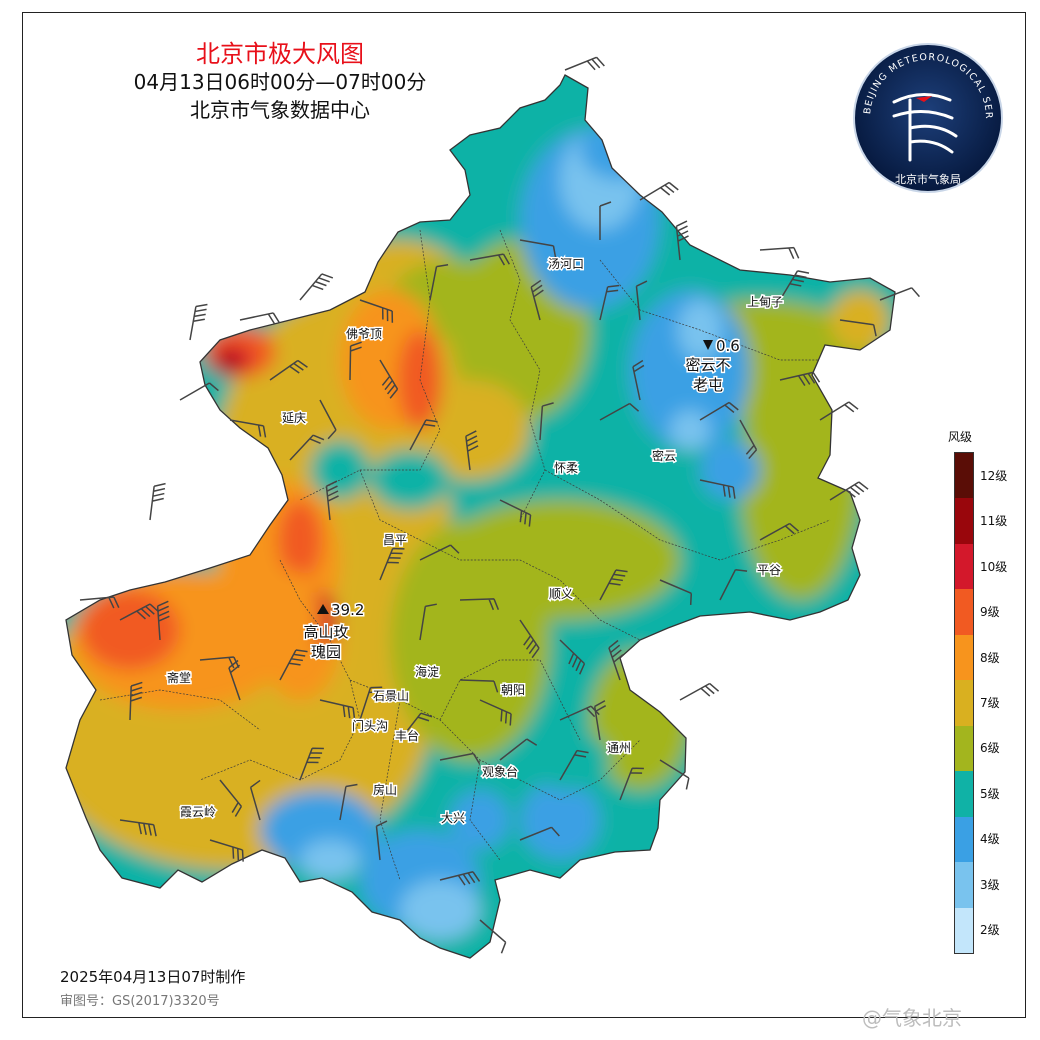 This screenshot has height=1040, width=1040. What do you see at coordinates (325, 632) in the screenshot?
I see `max-station-name-line1: 高山玫` at bounding box center [325, 632].